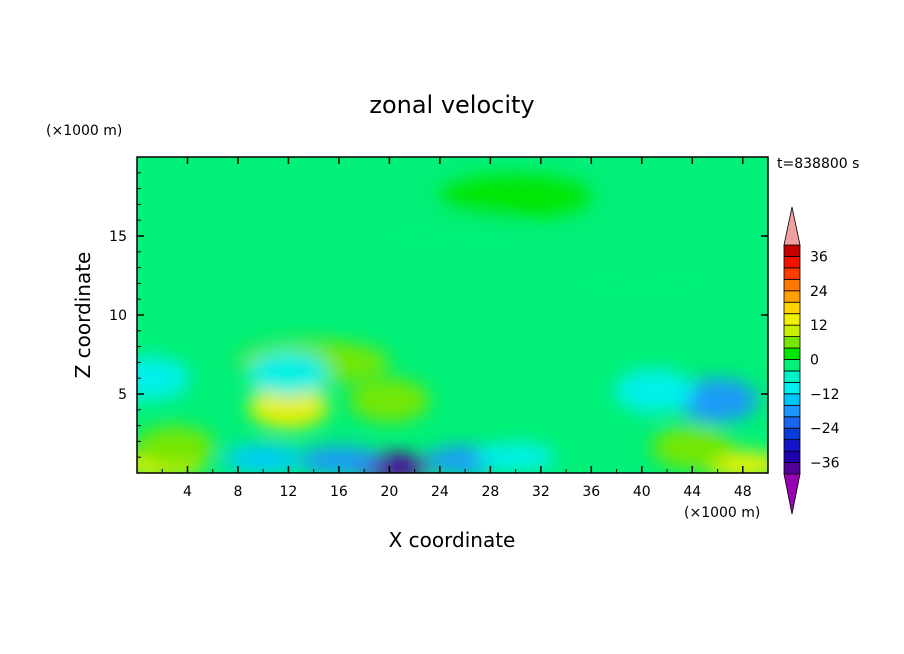 This screenshot has height=654, width=904. Describe the element at coordinates (692, 492) in the screenshot. I see `x-tick-label: 44` at that location.